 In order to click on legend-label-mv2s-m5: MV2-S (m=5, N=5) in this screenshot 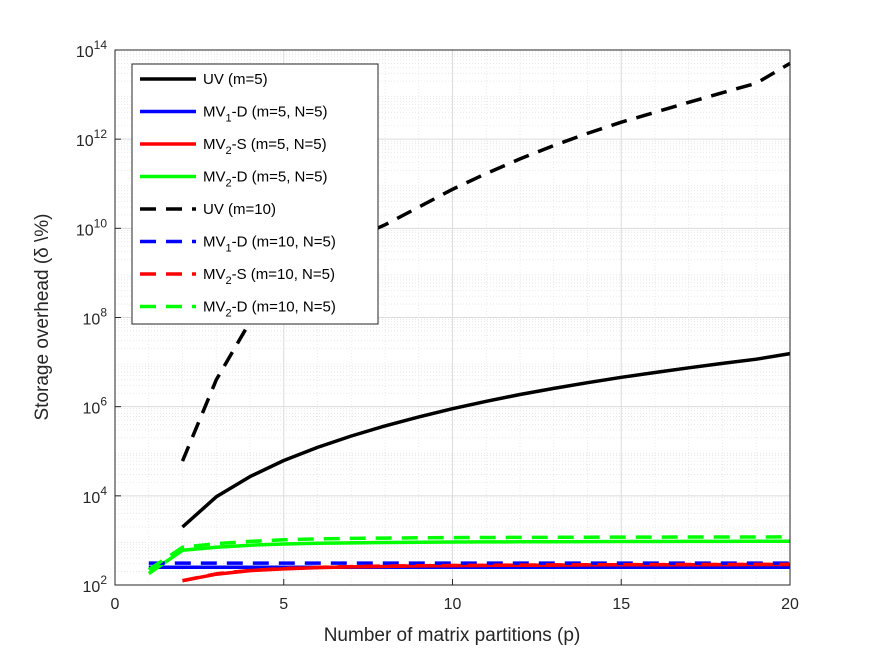, I will do `click(265, 146)`.